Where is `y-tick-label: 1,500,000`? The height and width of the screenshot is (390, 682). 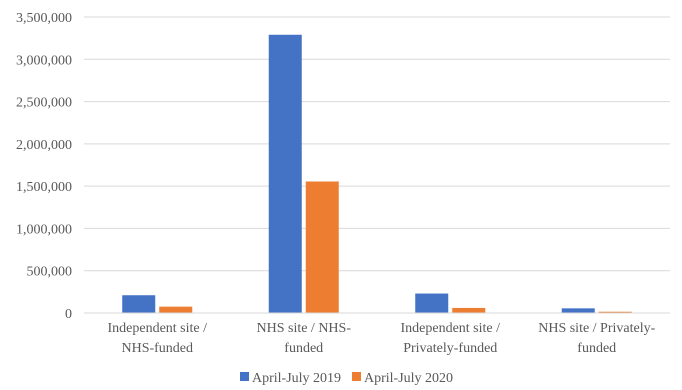
y-tick-label: 1,500,000 is located at coordinates (44, 187).